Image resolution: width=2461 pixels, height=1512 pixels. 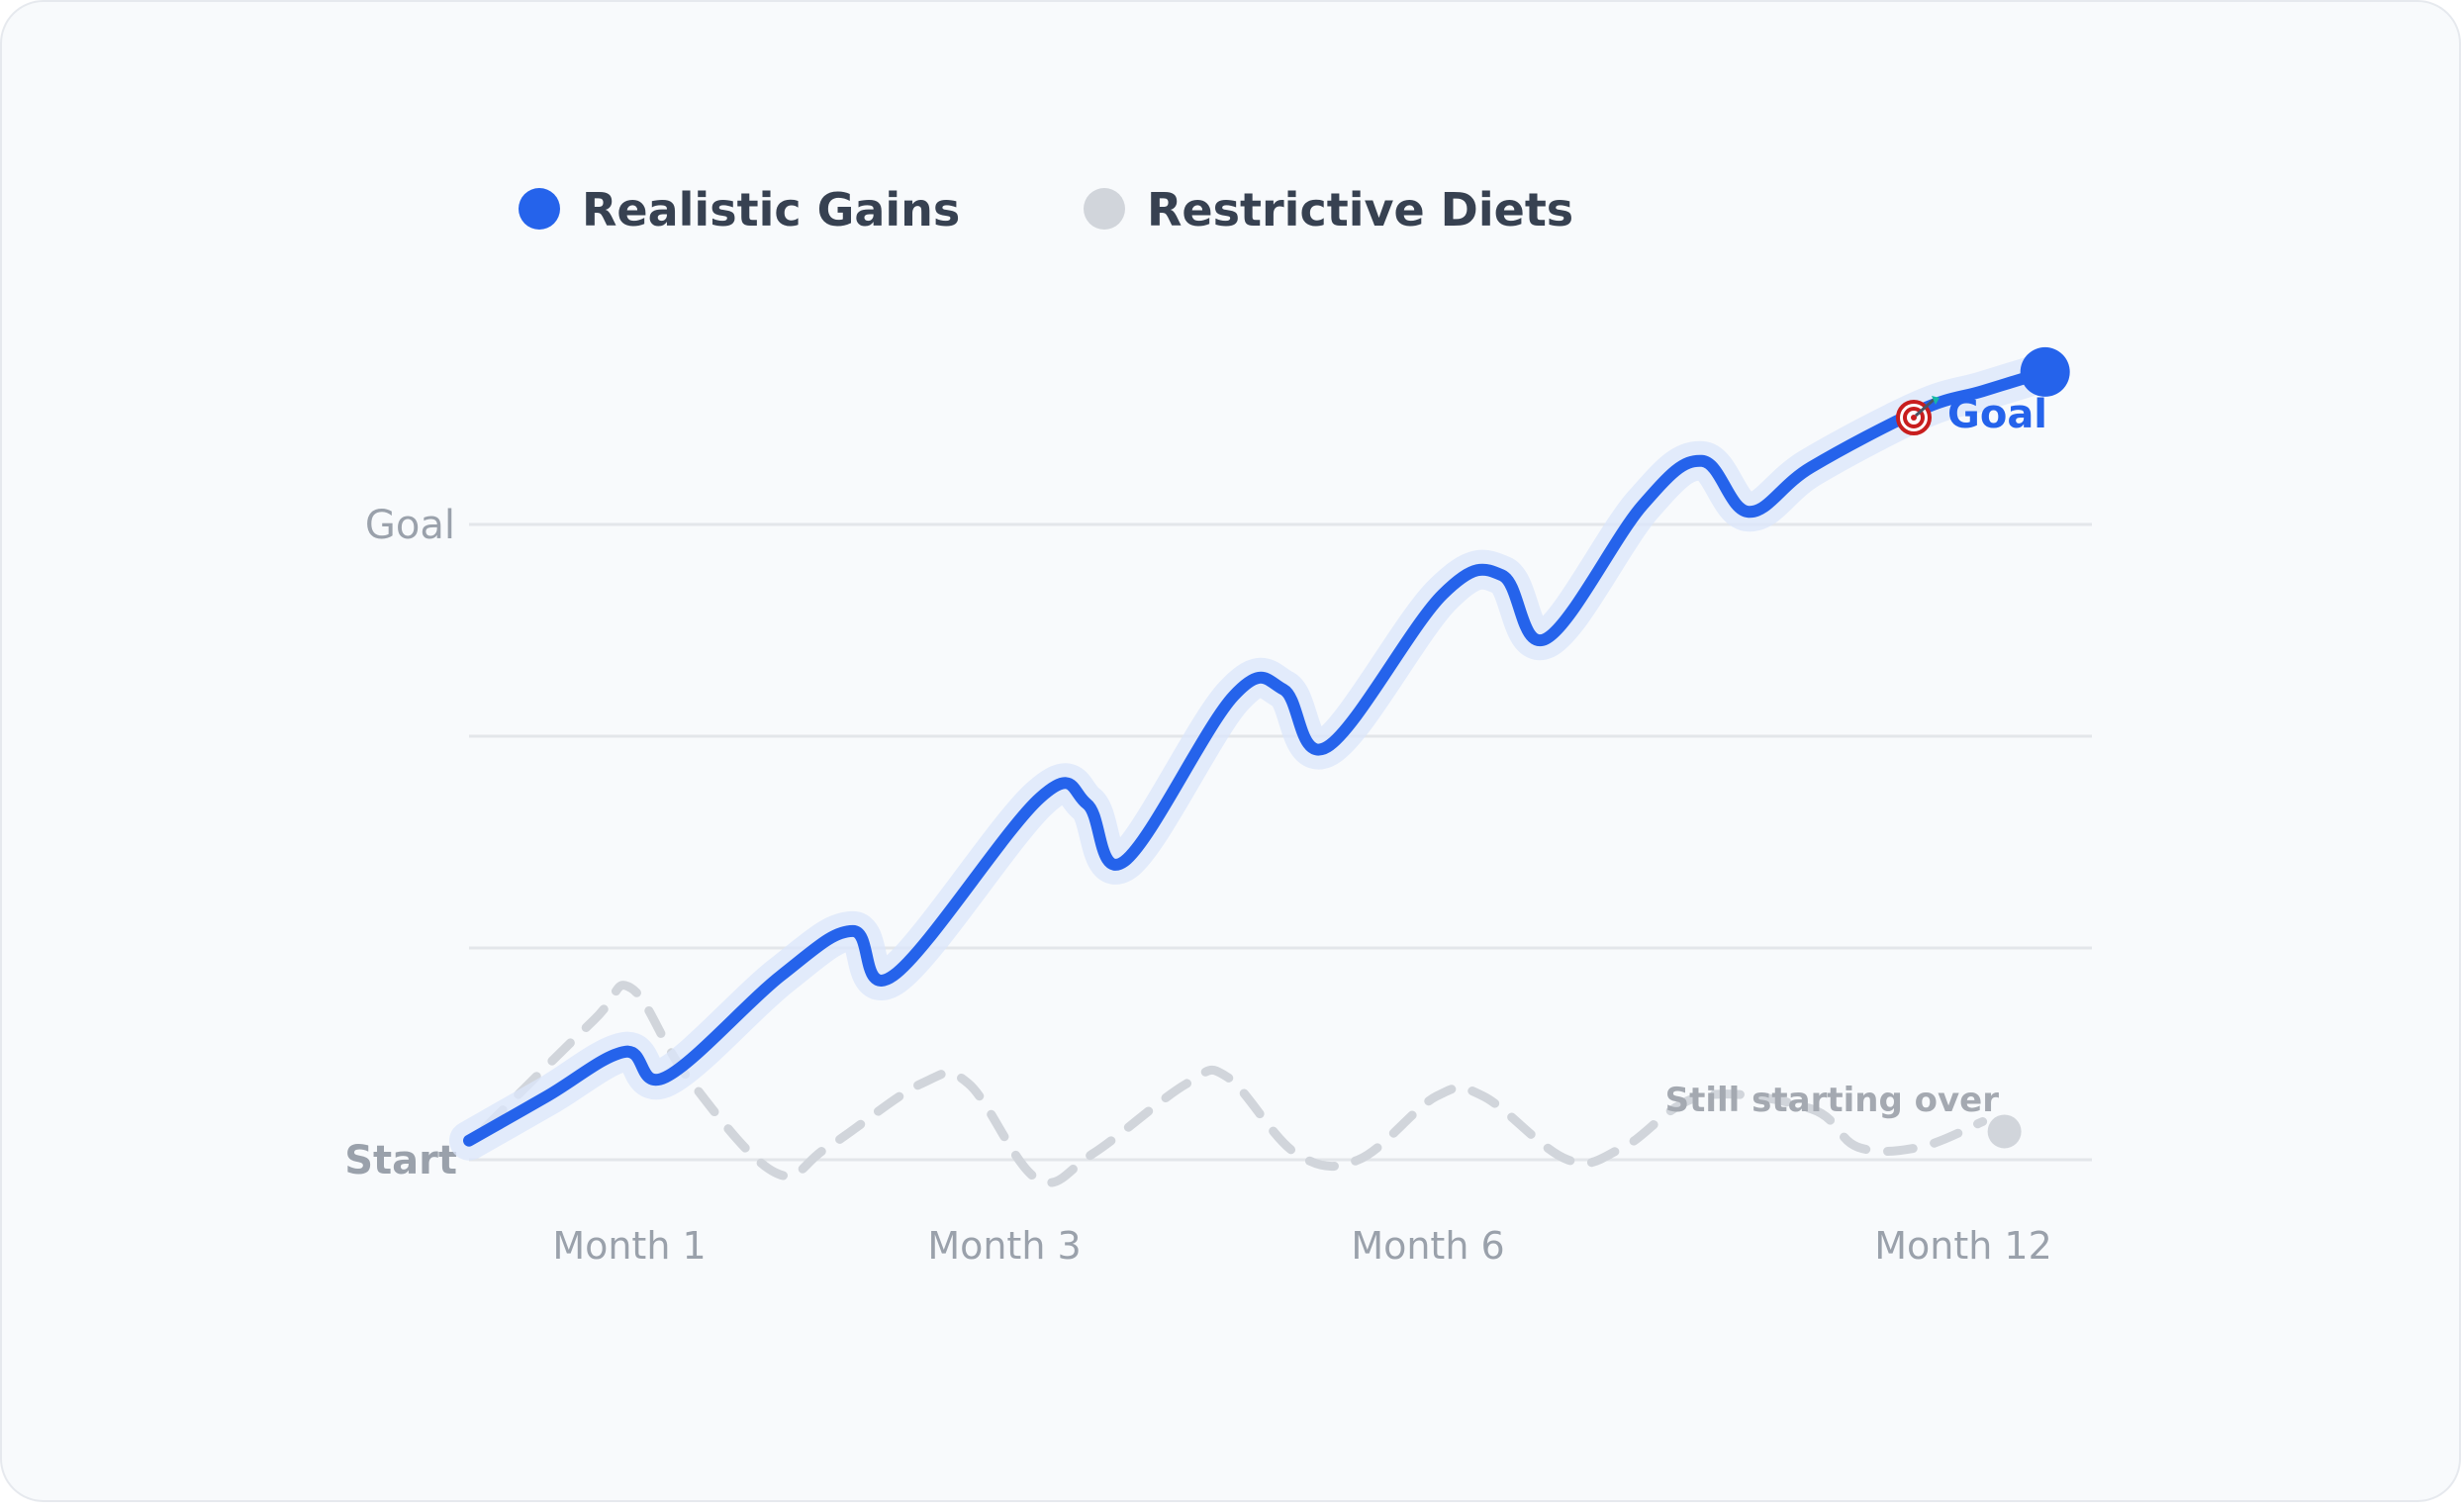 I want to click on x-tick-month-6: Month 6, so click(x=1427, y=1246).